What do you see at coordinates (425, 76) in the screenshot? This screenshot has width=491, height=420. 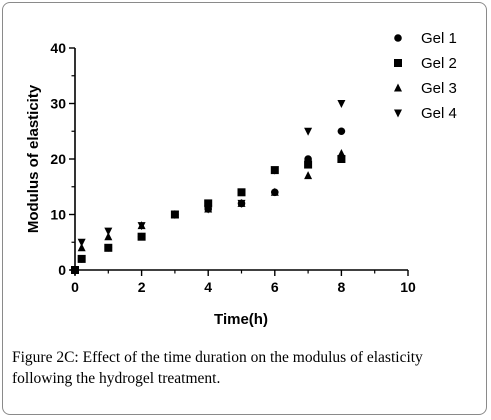 I see `chart-legend: Gel 1 Gel 2 Gel 3 Gel 4` at bounding box center [425, 76].